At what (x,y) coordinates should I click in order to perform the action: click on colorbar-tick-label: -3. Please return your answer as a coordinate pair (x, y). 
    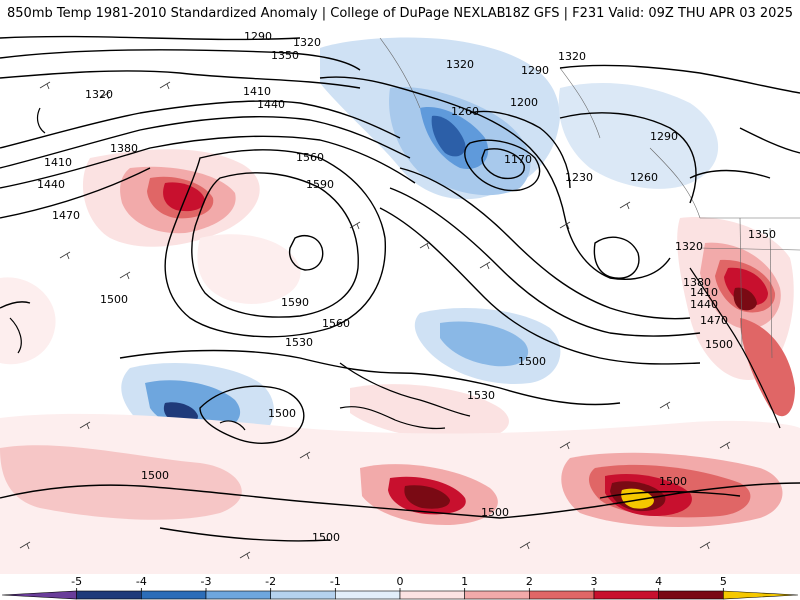
    Looking at the image, I should click on (206, 581).